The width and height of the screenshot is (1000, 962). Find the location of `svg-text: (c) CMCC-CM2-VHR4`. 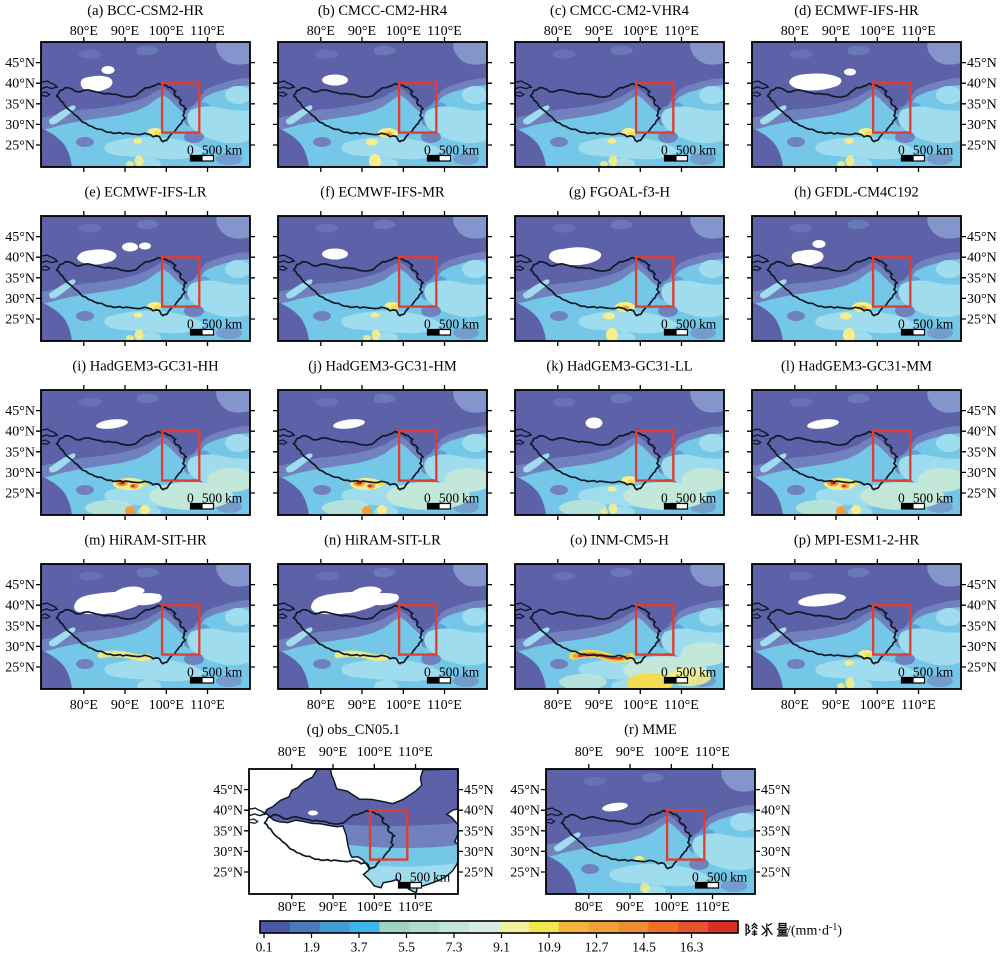

svg-text: (c) CMCC-CM2-VHR4 is located at coordinates (620, 11).